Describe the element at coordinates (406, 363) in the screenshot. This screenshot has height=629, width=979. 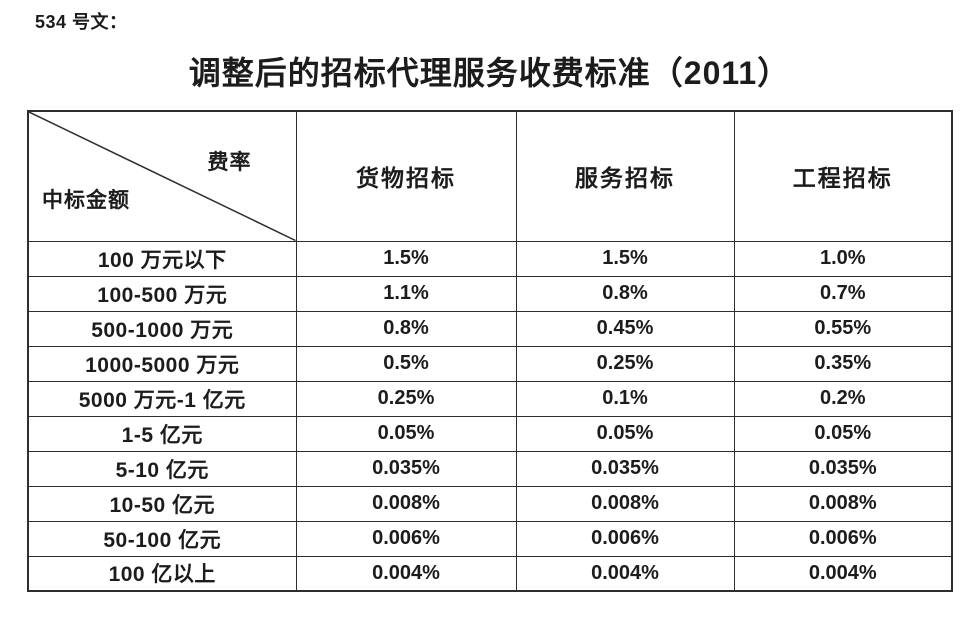
I see `fee-value: 0.5%` at that location.